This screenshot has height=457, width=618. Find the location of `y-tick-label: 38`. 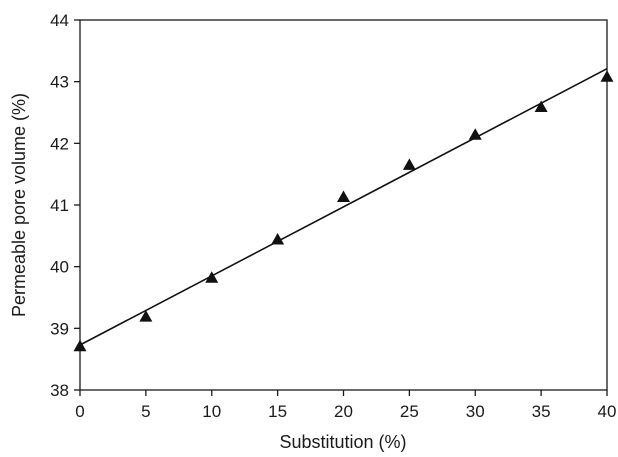

y-tick-label: 38 is located at coordinates (59, 390).